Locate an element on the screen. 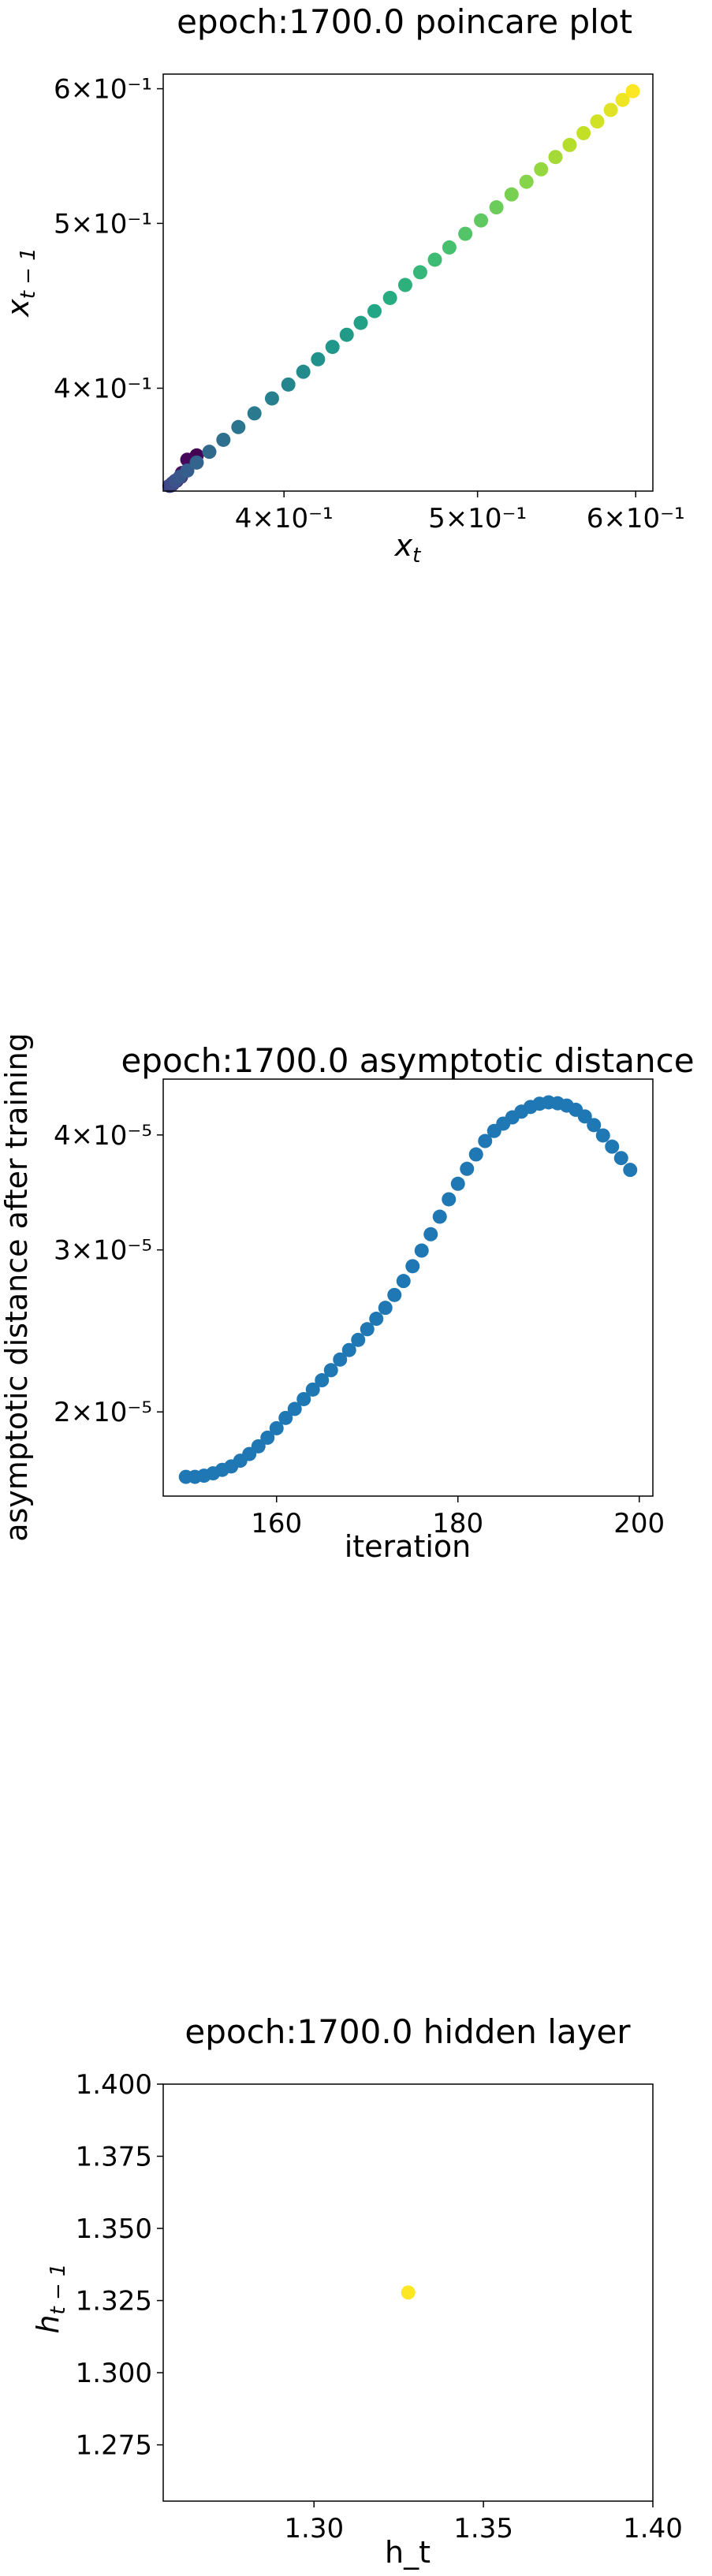 The image size is (712, 2576). y-axis-label: xt − 1 is located at coordinates (20, 283).